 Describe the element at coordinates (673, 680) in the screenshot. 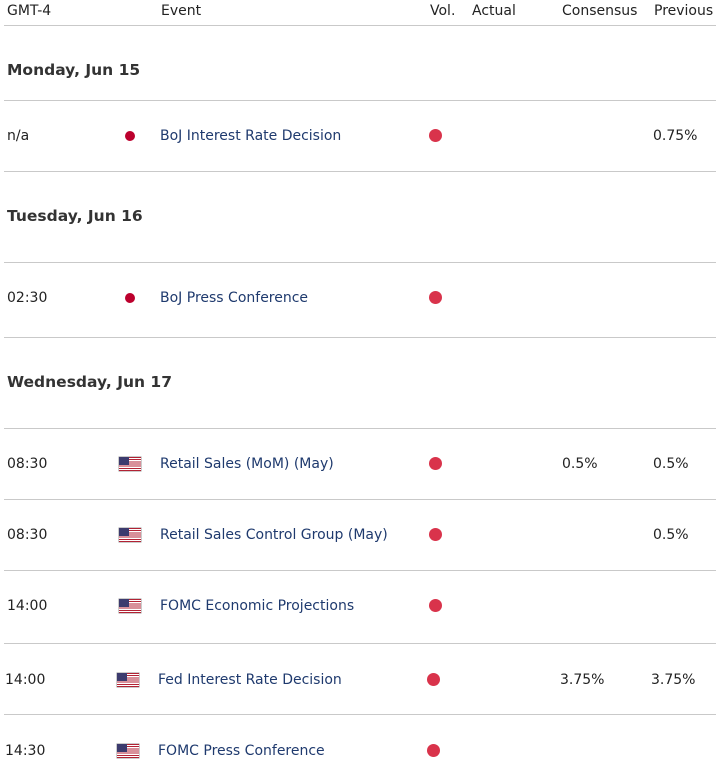

I see `event-previous: 3.75%` at that location.